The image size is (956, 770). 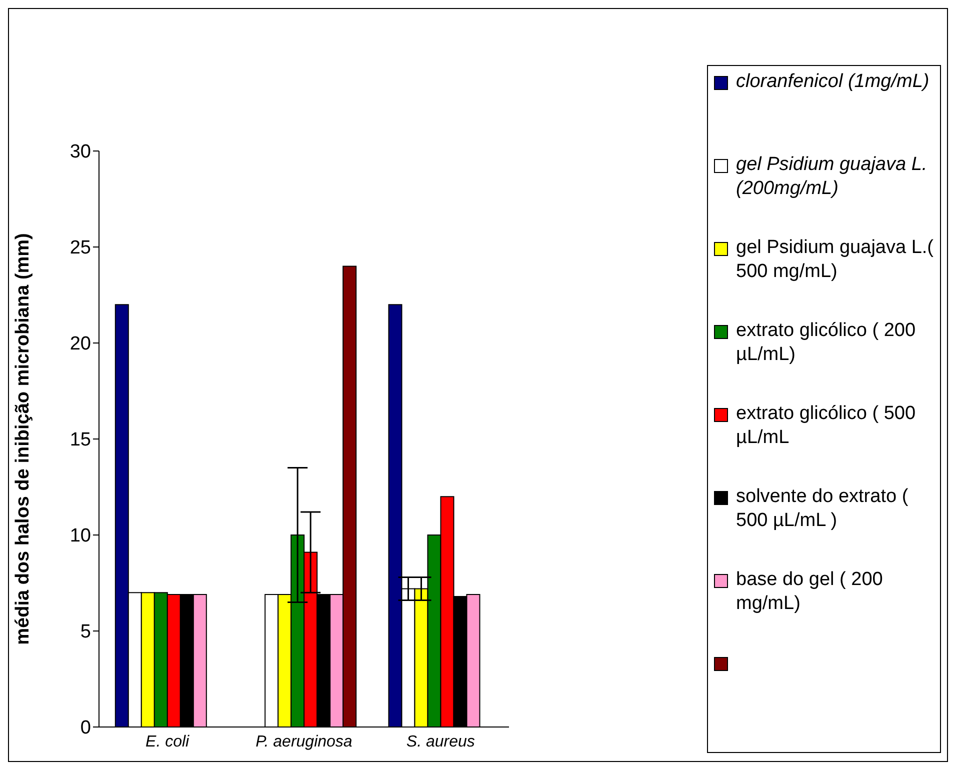 I want to click on legend-label: extrato glicólico ( 500 µL/mL, so click(x=826, y=426).